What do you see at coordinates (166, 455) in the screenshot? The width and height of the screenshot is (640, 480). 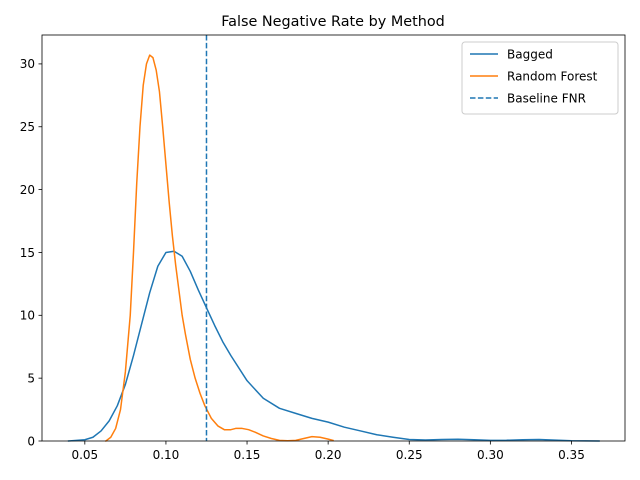 I see `x-tick-label: 0.10` at bounding box center [166, 455].